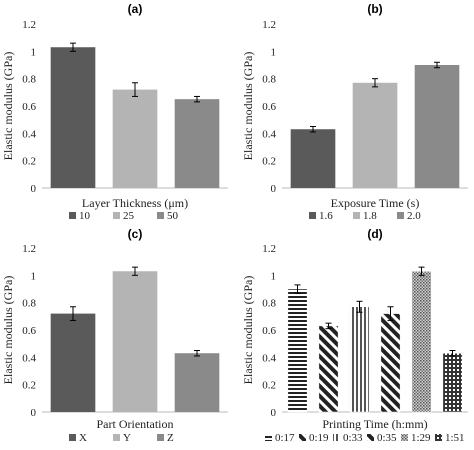 The width and height of the screenshot is (474, 450). Describe the element at coordinates (390, 363) in the screenshot. I see `bar-0:35` at that location.